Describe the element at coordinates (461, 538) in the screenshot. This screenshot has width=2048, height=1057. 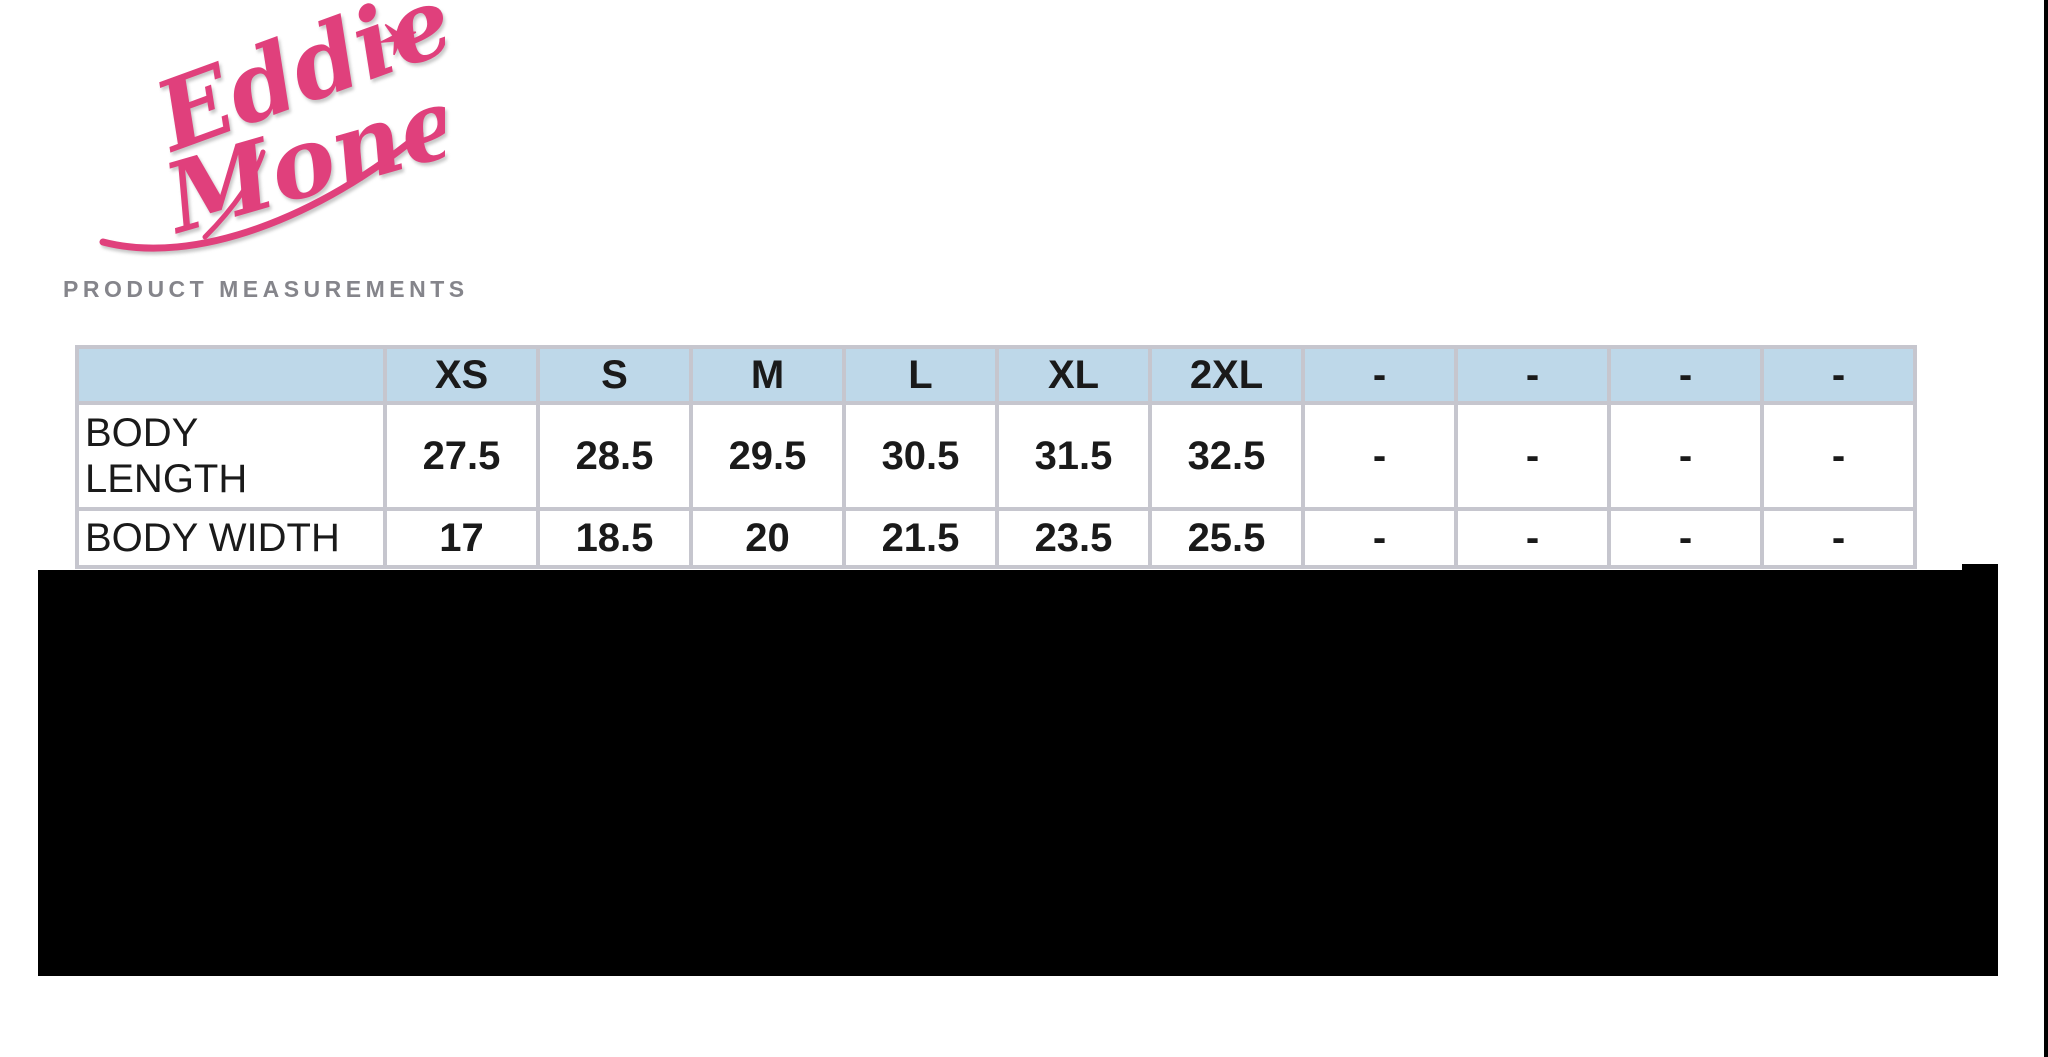
I see `measurement-cell: 17` at that location.